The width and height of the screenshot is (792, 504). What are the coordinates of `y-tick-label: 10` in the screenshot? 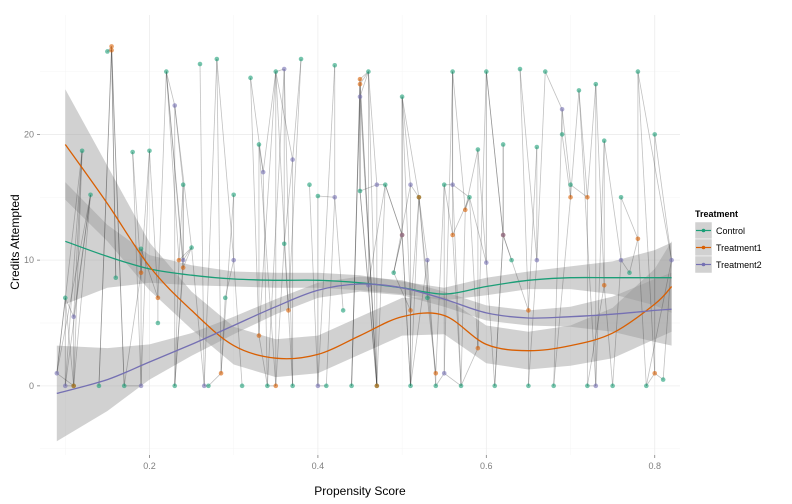 It's located at (29, 260).